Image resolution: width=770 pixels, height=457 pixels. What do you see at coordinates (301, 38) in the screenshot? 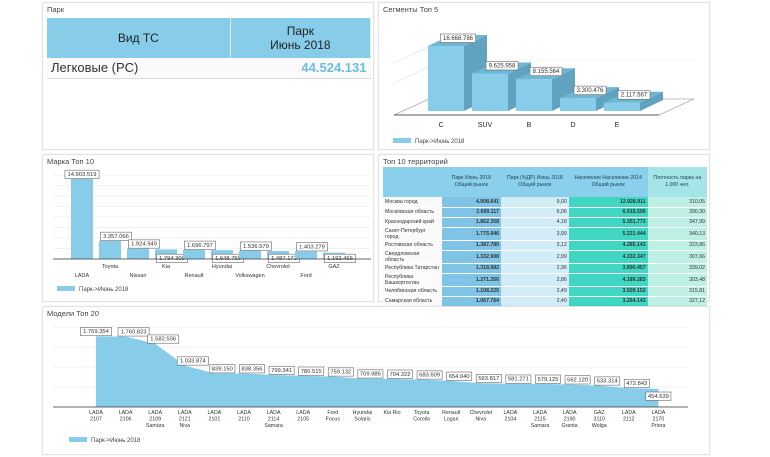
I see `col-park: Парк Июнь 2018` at bounding box center [301, 38].